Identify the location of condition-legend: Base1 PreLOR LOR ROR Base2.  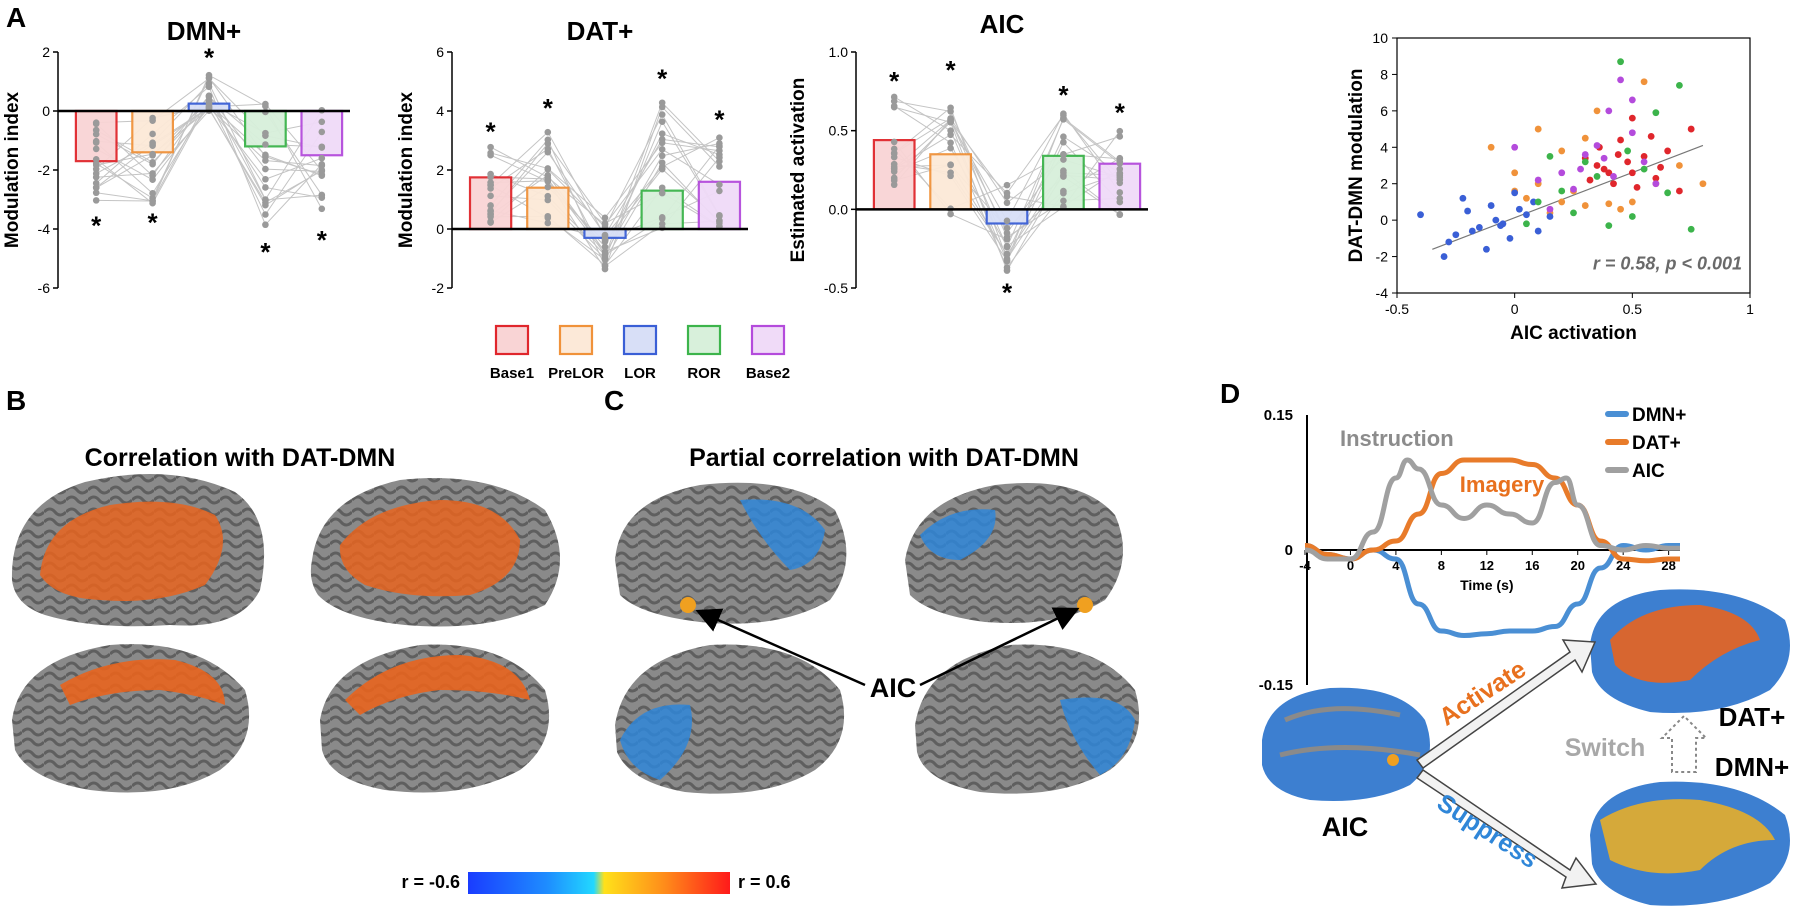
(640, 353).